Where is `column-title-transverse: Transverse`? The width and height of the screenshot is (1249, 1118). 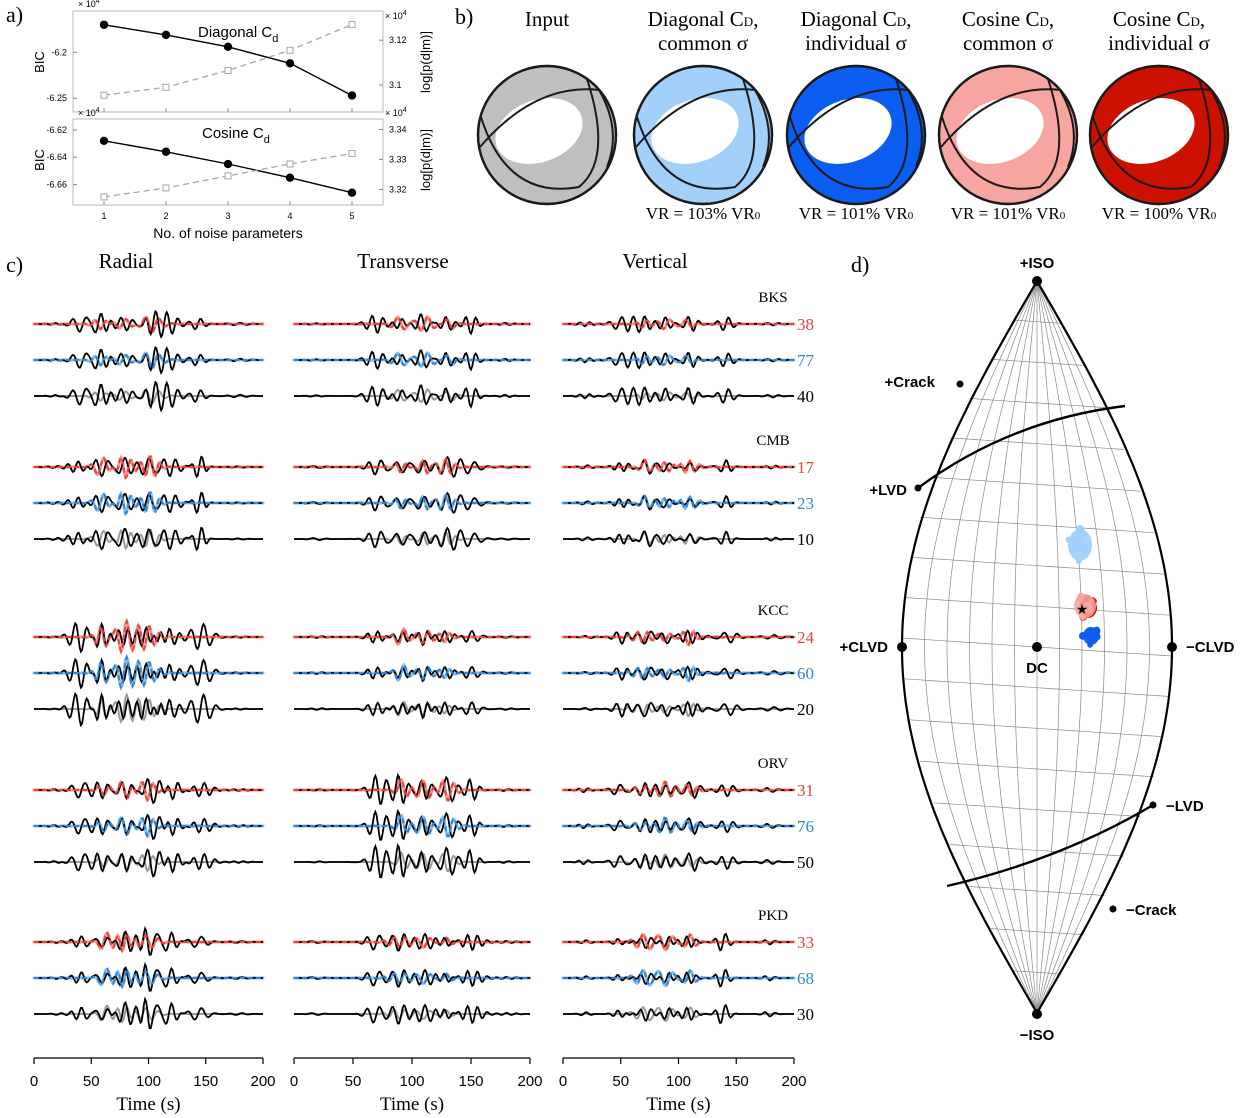
column-title-transverse: Transverse is located at coordinates (402, 261).